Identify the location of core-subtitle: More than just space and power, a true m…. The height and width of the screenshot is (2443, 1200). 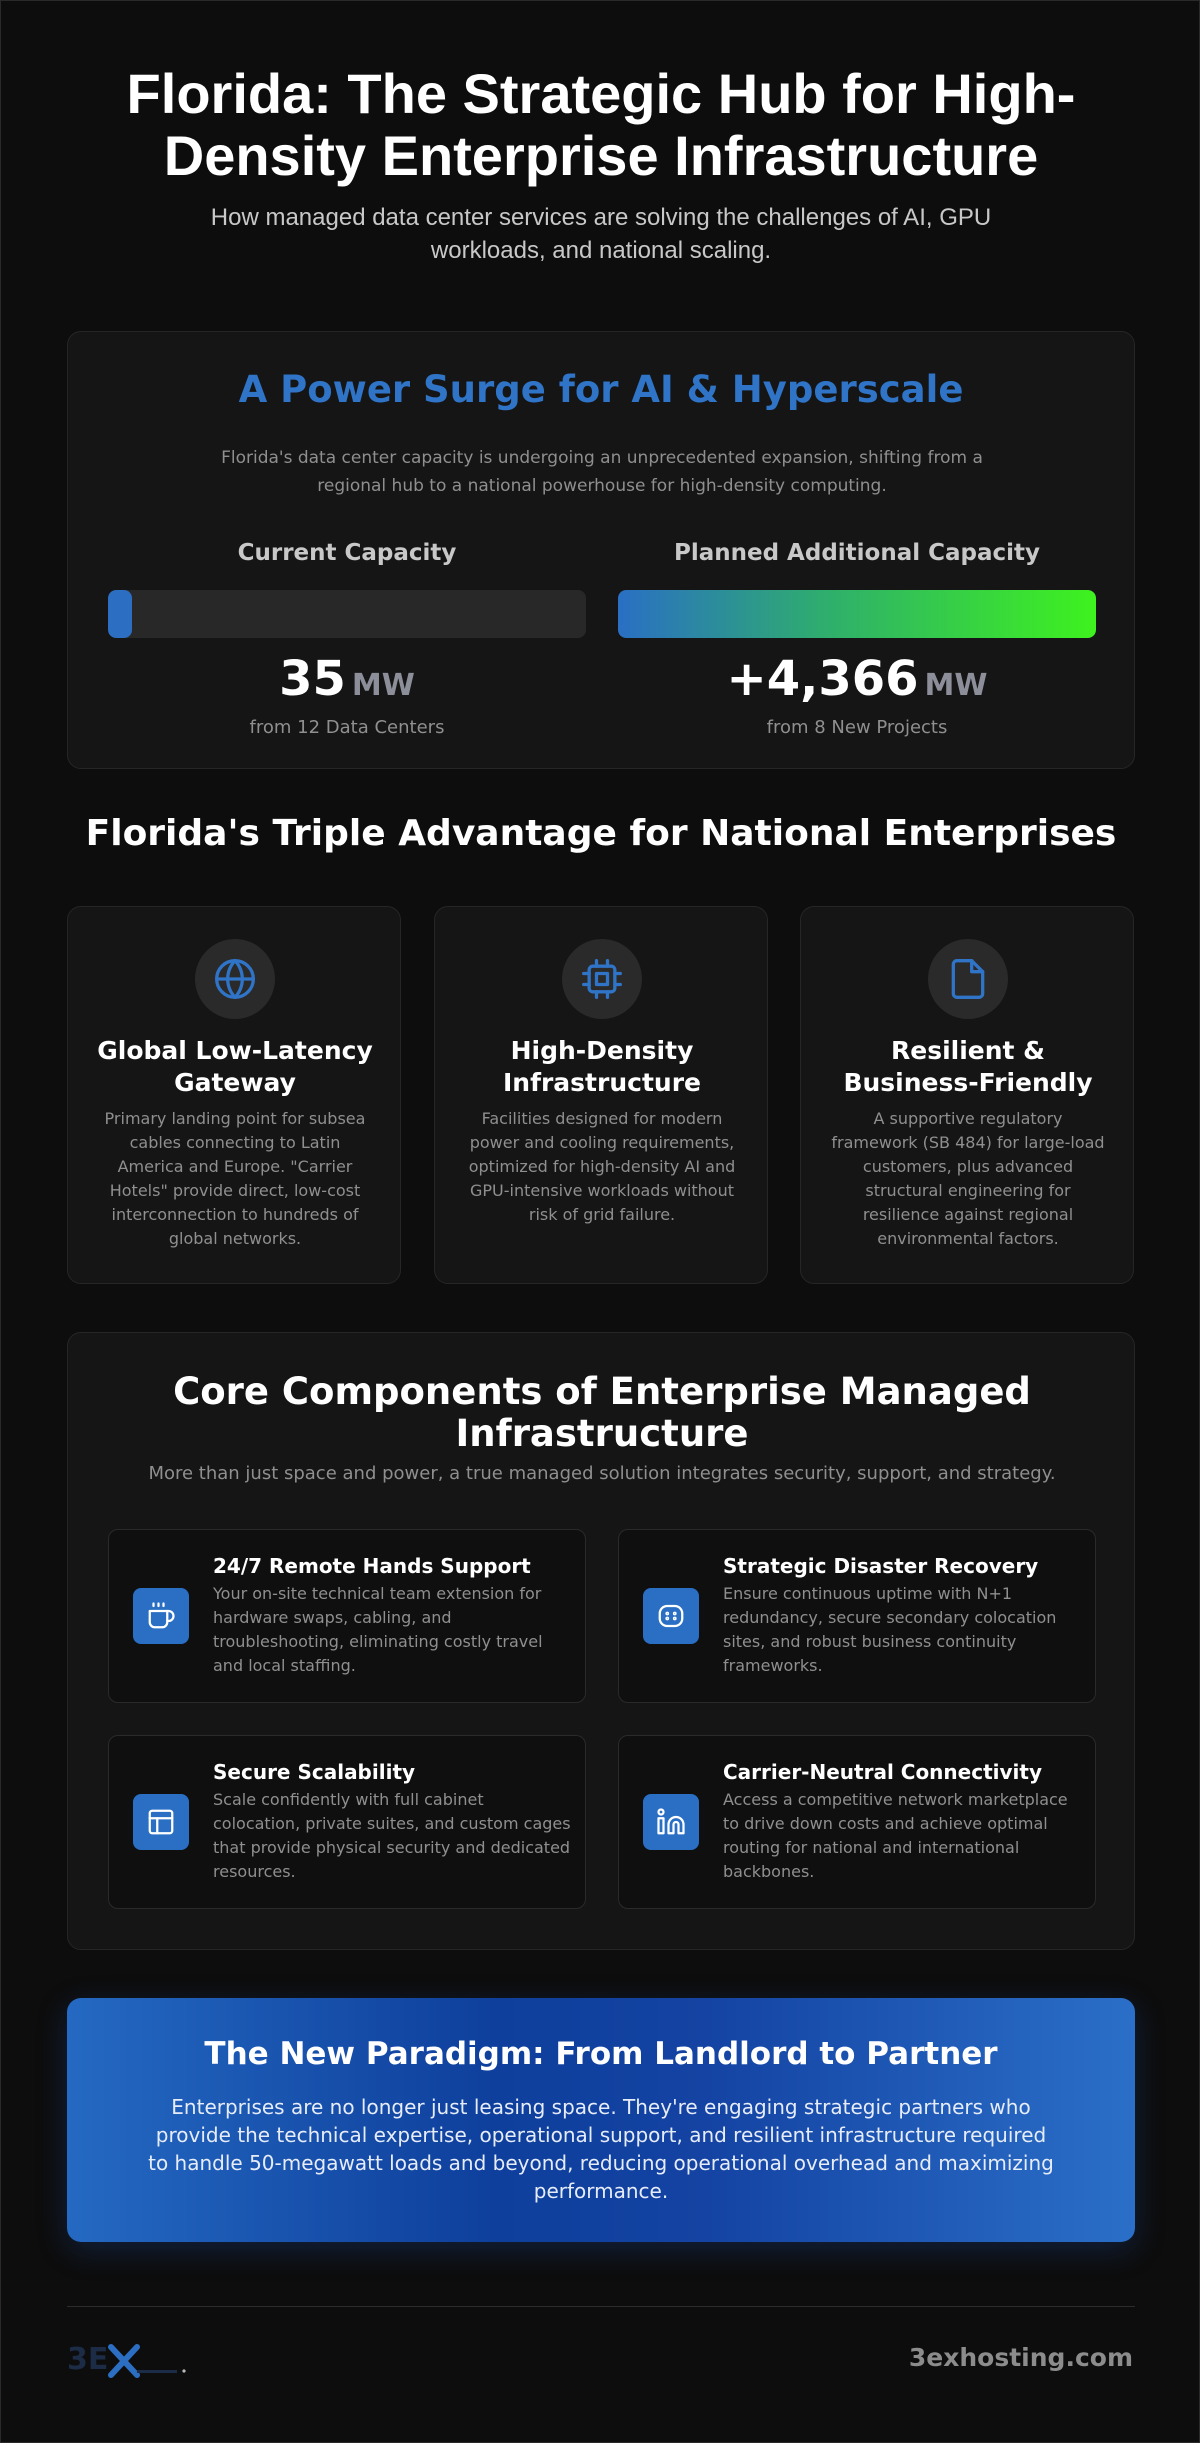
(602, 1473).